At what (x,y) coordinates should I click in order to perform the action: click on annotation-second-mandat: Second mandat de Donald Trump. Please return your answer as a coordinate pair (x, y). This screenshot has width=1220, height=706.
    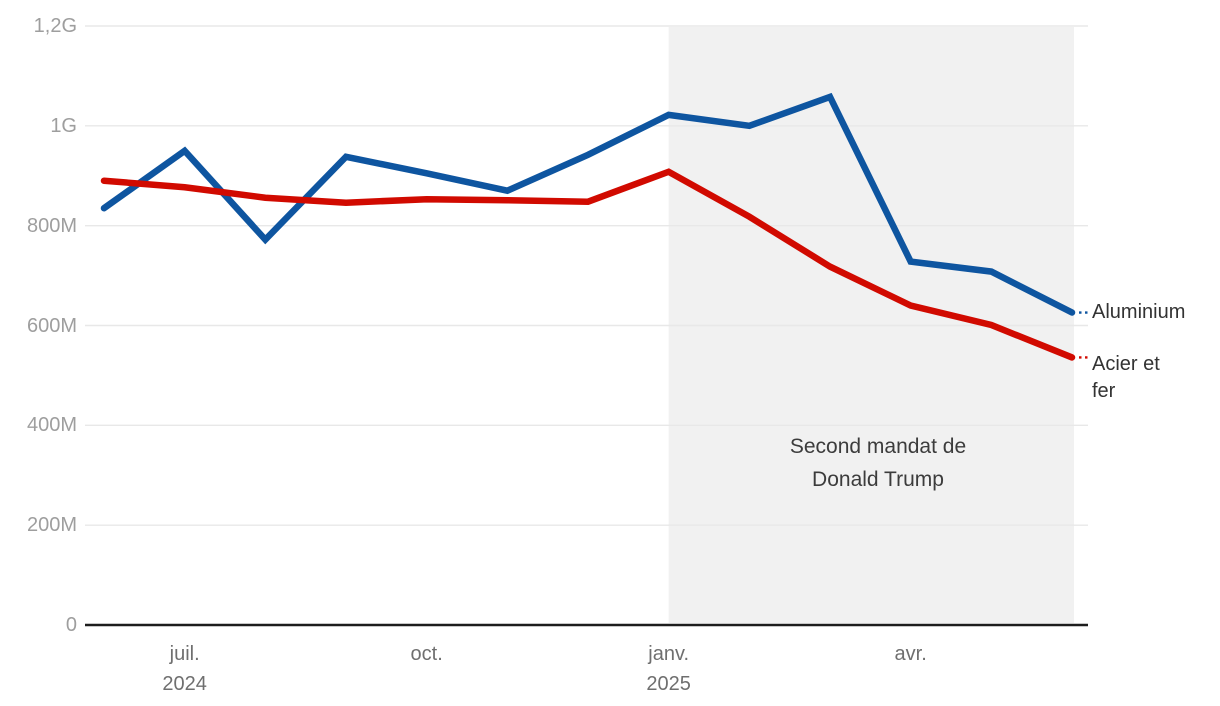
    Looking at the image, I should click on (878, 463).